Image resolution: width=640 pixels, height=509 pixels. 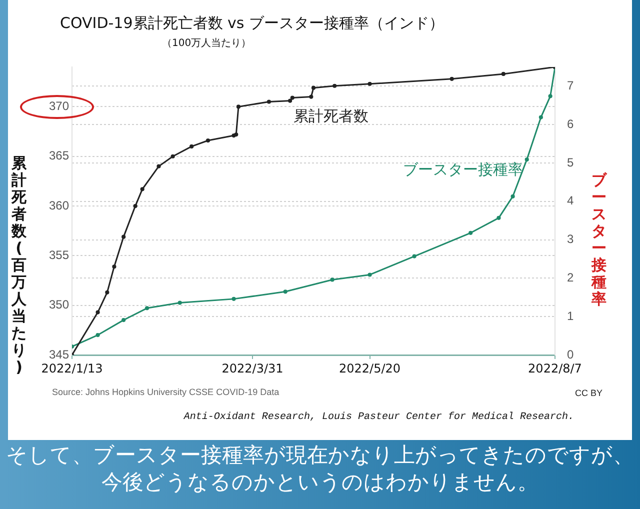 What do you see at coordinates (570, 201) in the screenshot?
I see `y2-tick-label: 4` at bounding box center [570, 201].